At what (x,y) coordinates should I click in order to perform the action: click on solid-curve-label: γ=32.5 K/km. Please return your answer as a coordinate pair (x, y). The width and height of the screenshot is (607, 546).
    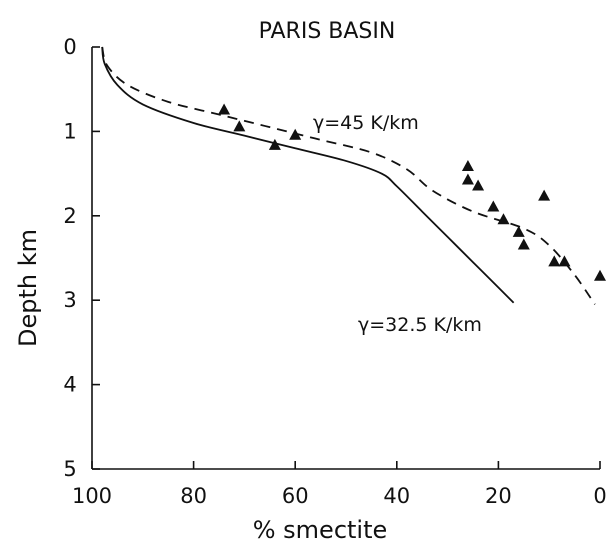
    Looking at the image, I should click on (420, 325).